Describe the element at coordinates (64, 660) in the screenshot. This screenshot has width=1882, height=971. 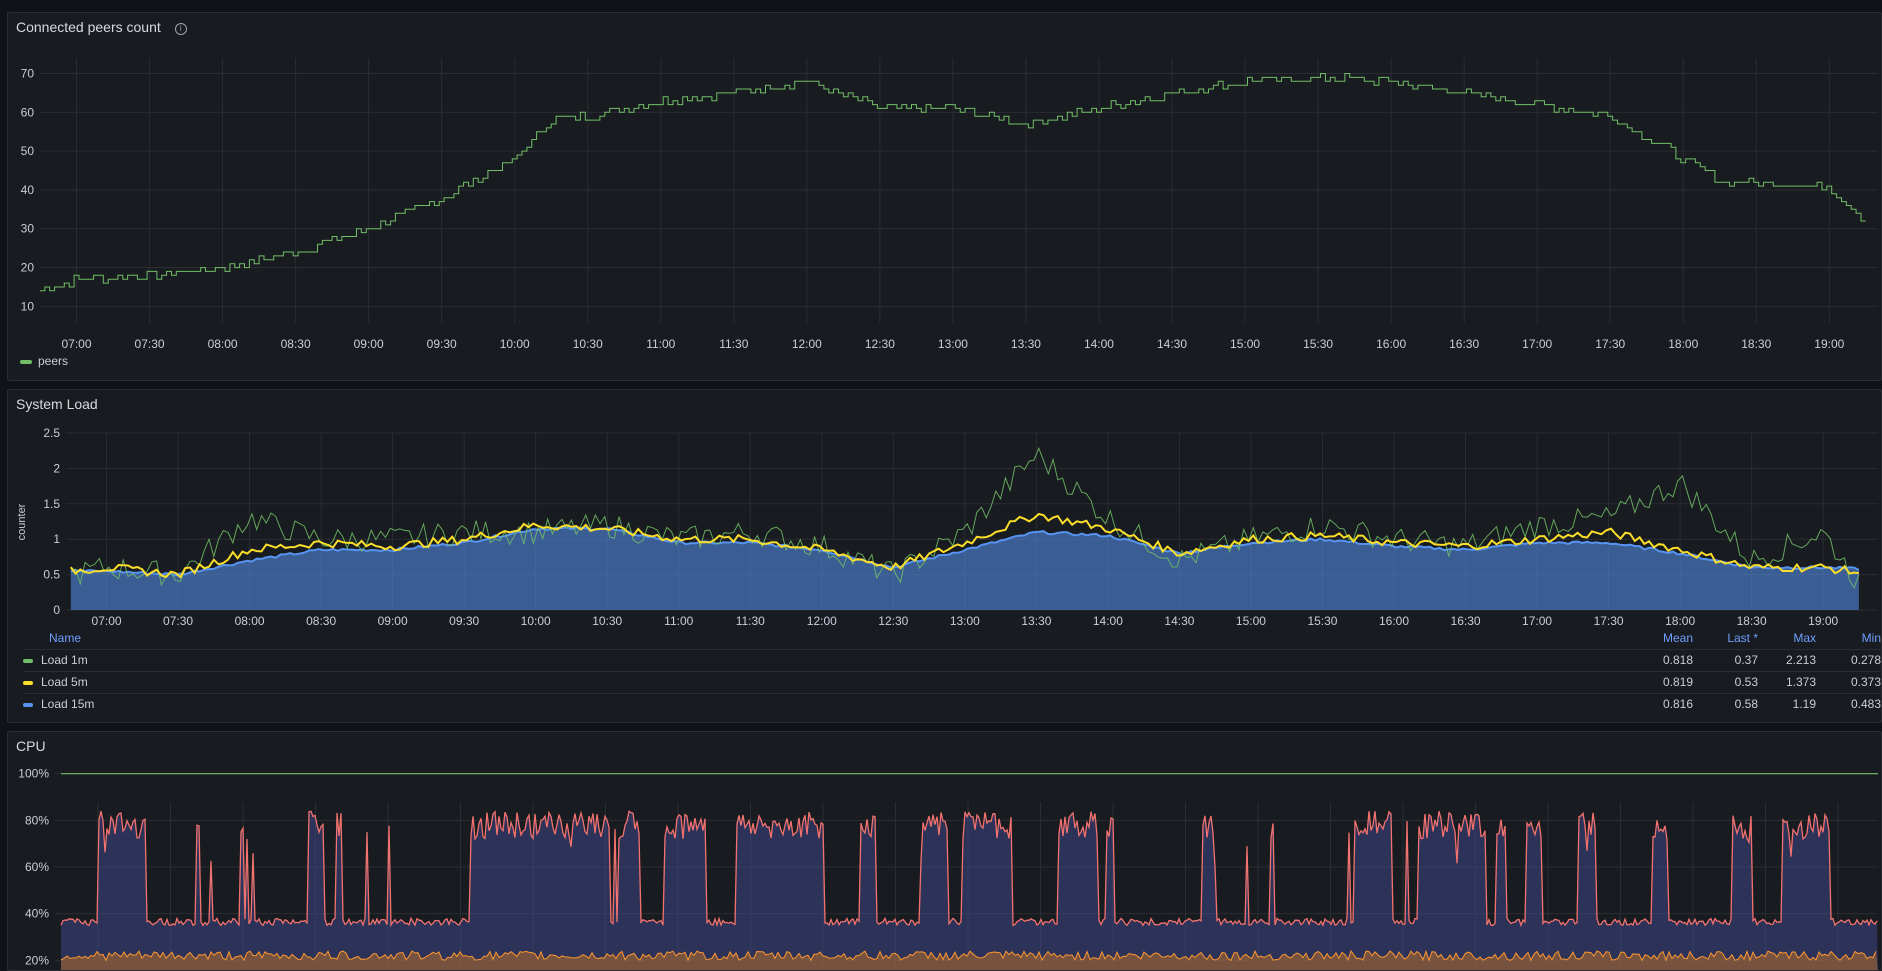
I see `legend-label: Load 1m` at that location.